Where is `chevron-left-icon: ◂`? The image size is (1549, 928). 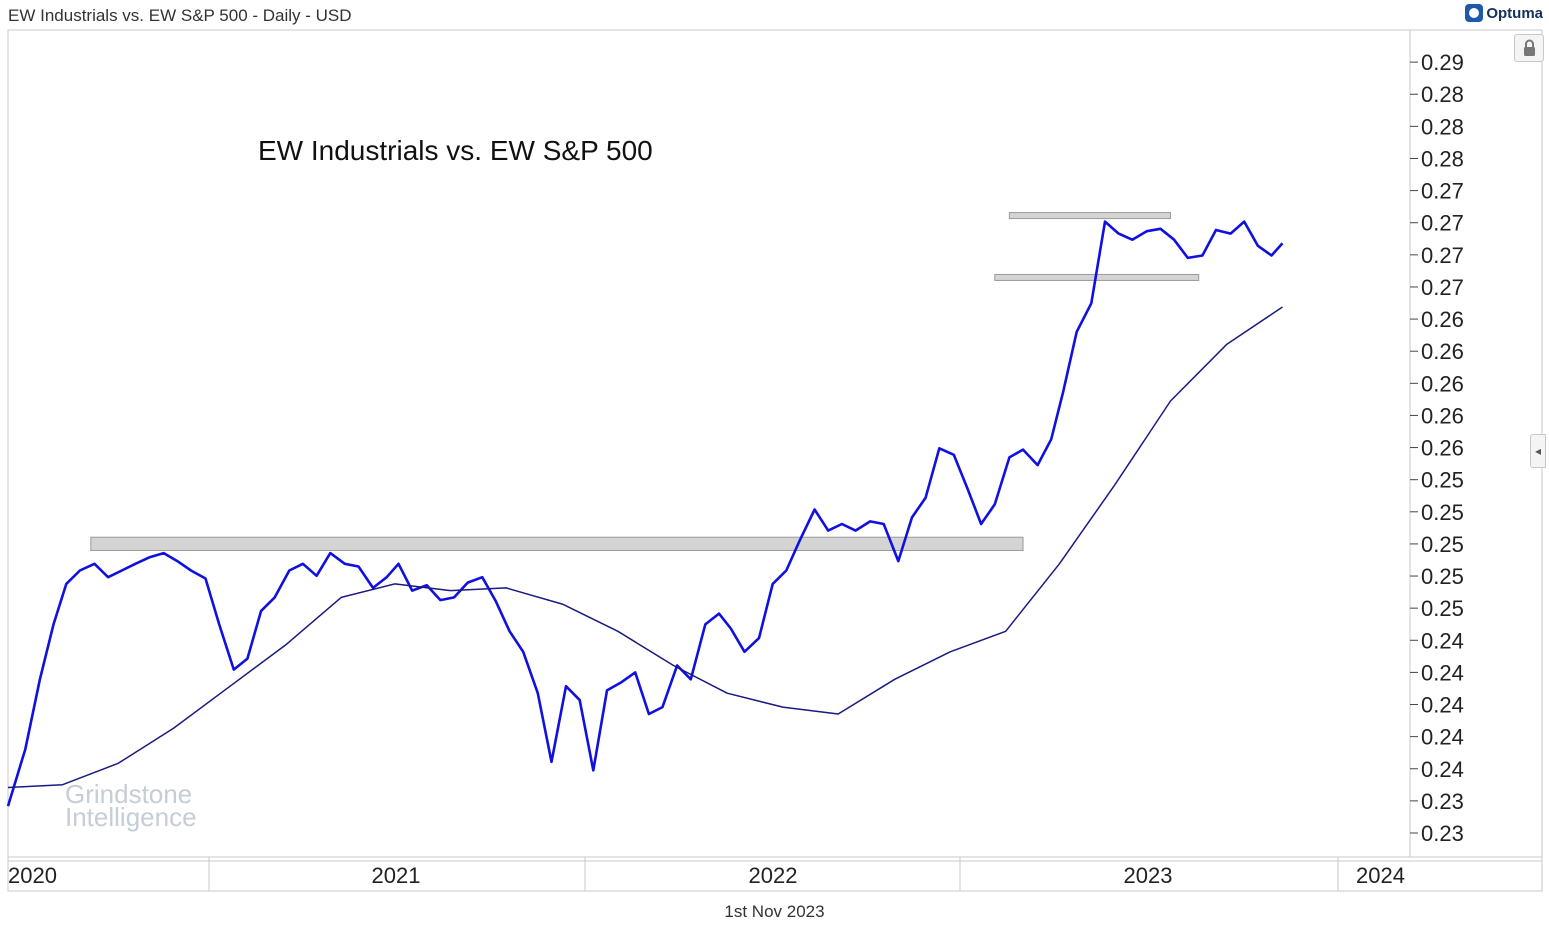
chevron-left-icon: ◂ is located at coordinates (1538, 451).